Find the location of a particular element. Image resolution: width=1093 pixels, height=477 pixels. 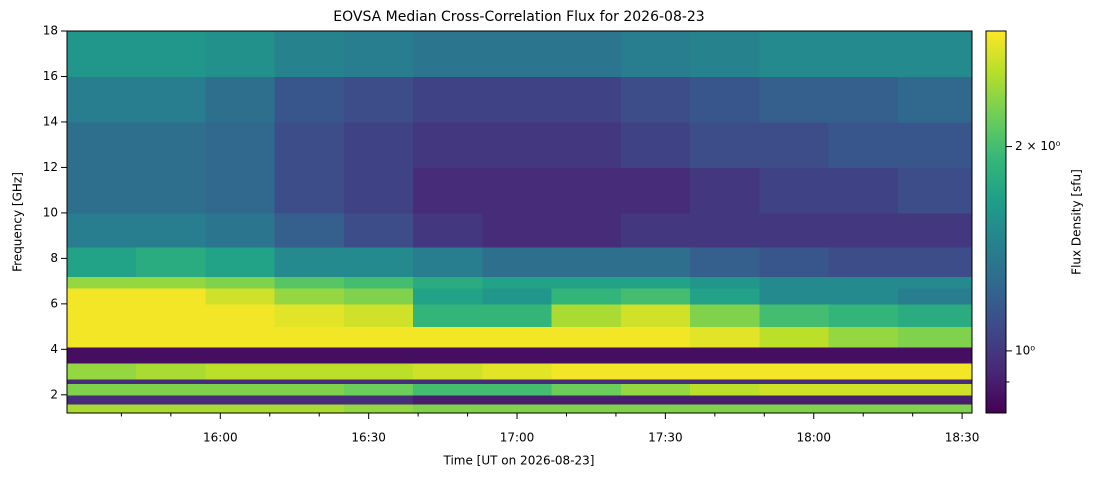

y-tick-label: 4 is located at coordinates (54, 349).